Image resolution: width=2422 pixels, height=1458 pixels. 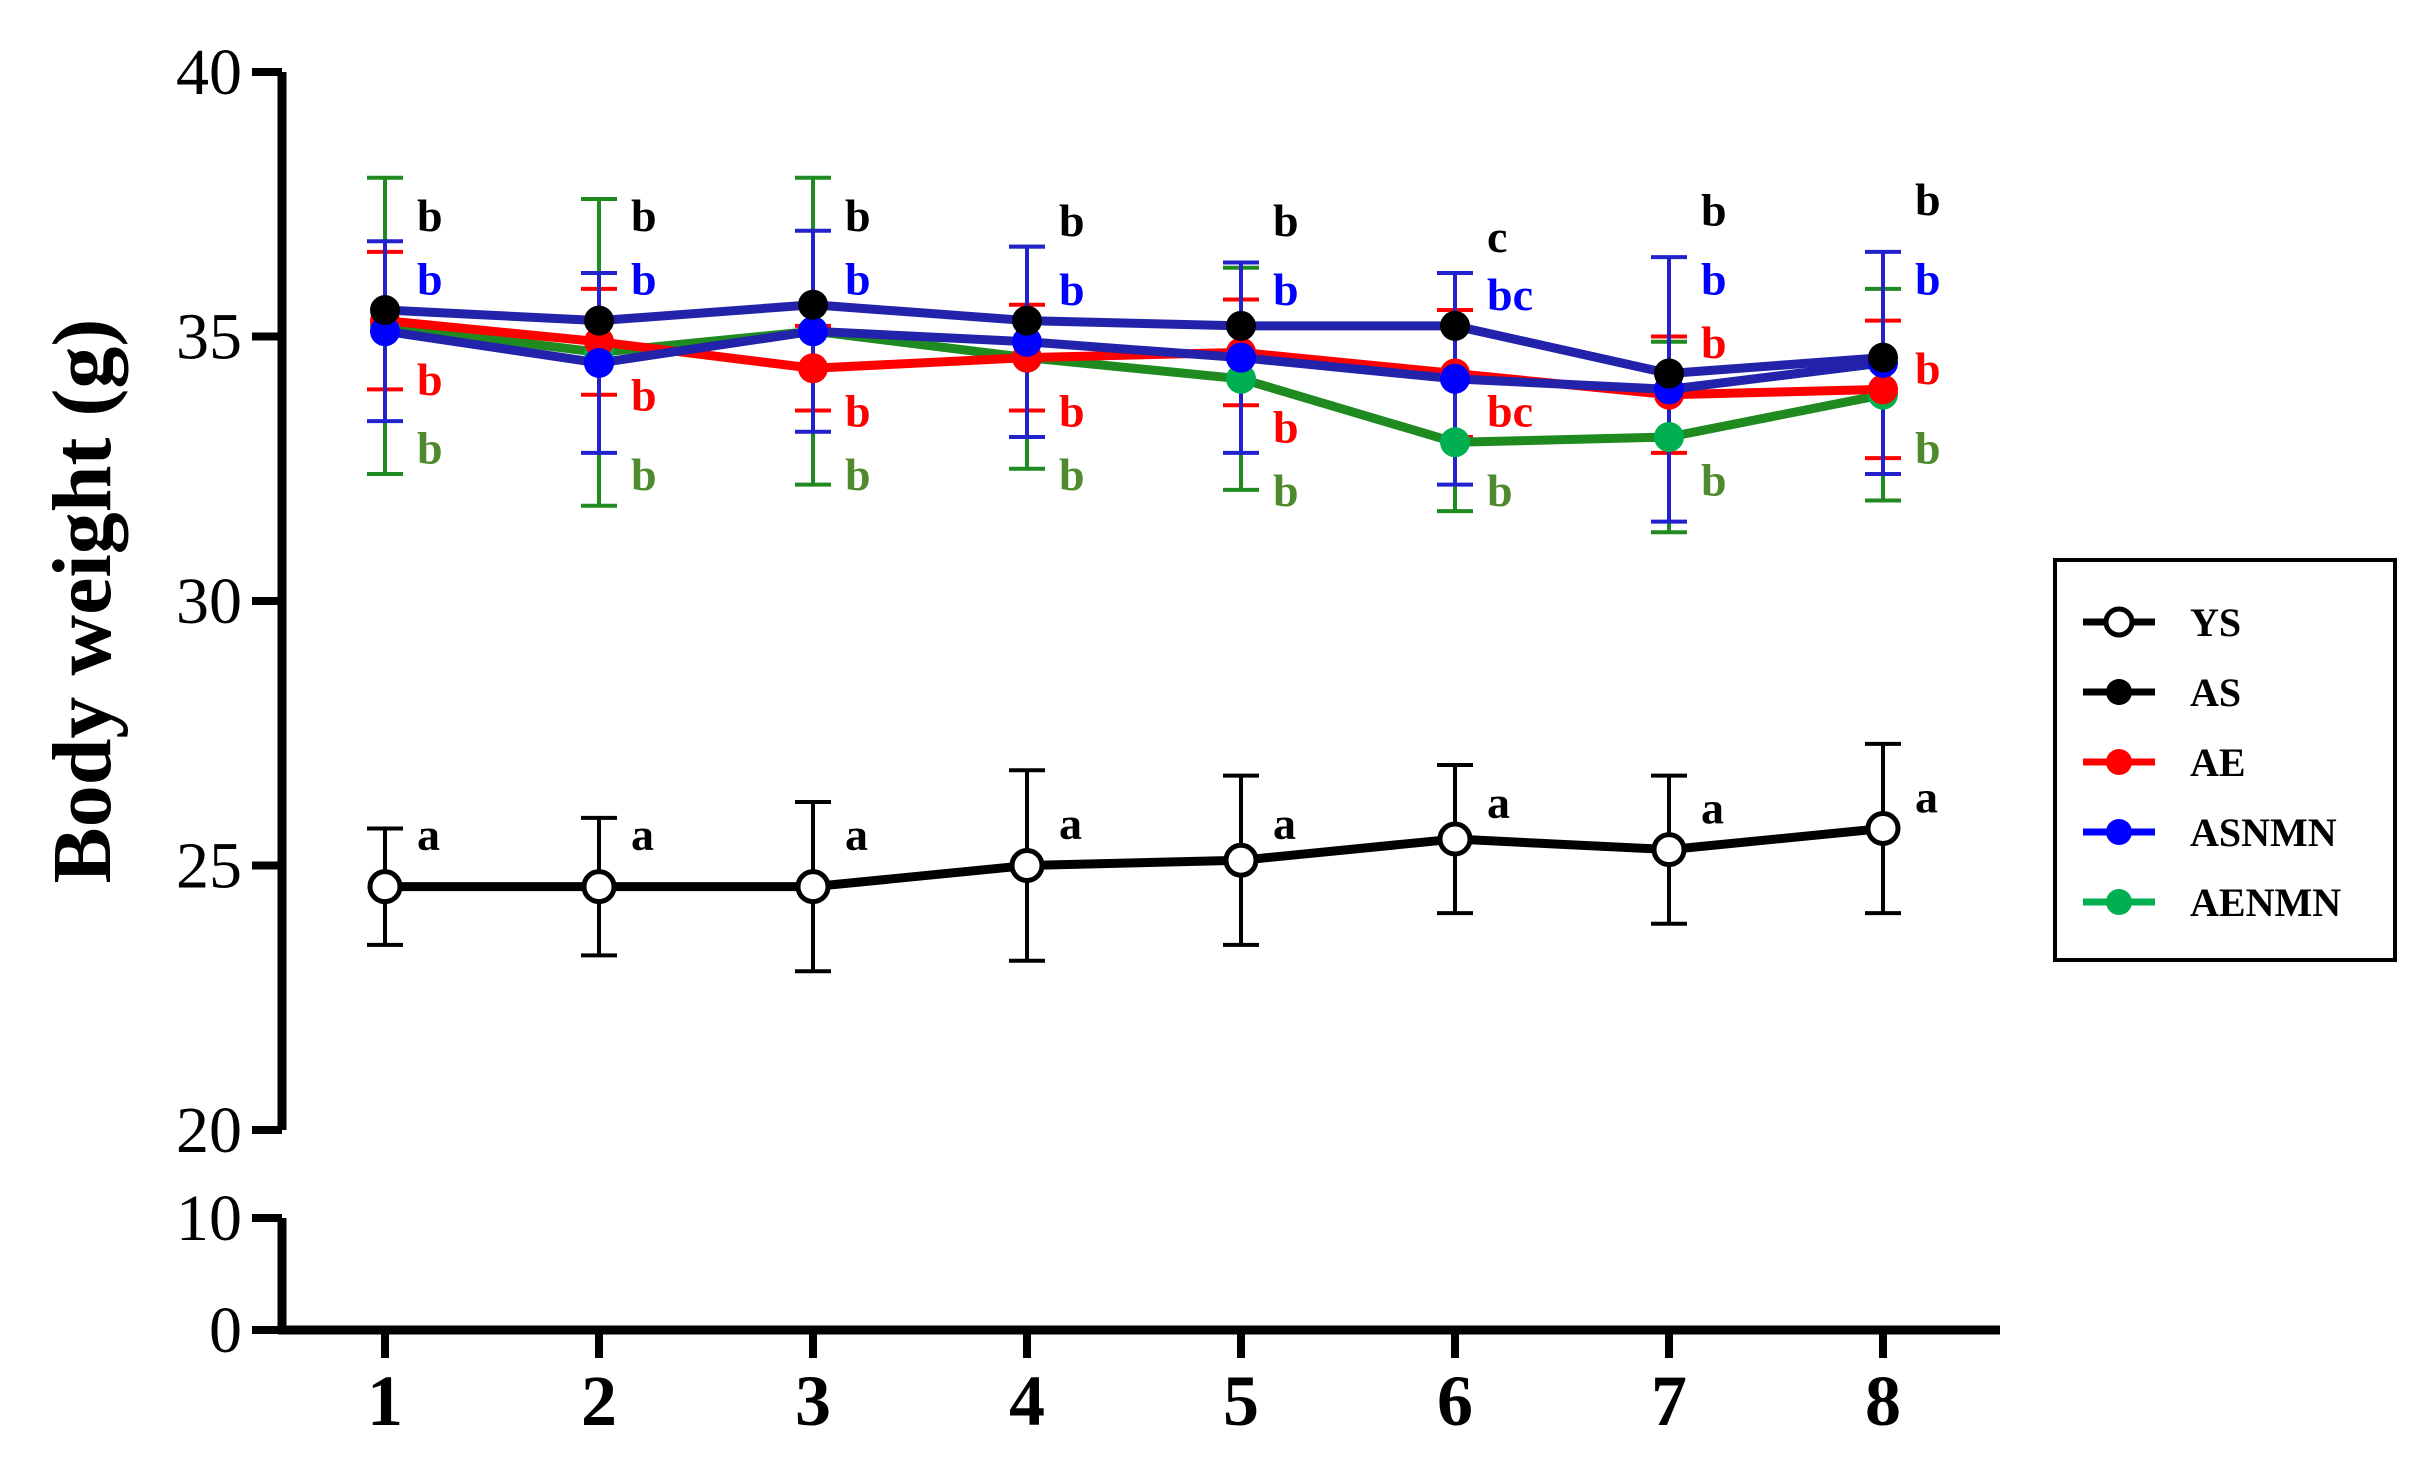 What do you see at coordinates (209, 601) in the screenshot?
I see `y-tick-label: 30` at bounding box center [209, 601].